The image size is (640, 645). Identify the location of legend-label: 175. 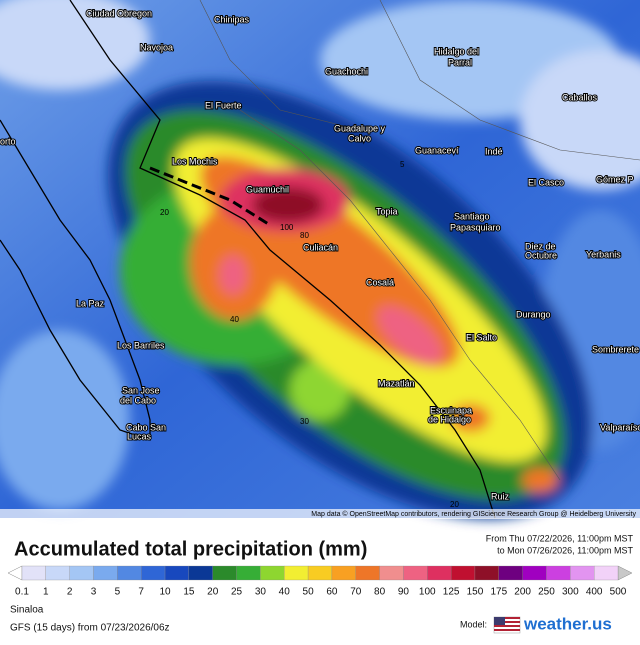
(498, 592).